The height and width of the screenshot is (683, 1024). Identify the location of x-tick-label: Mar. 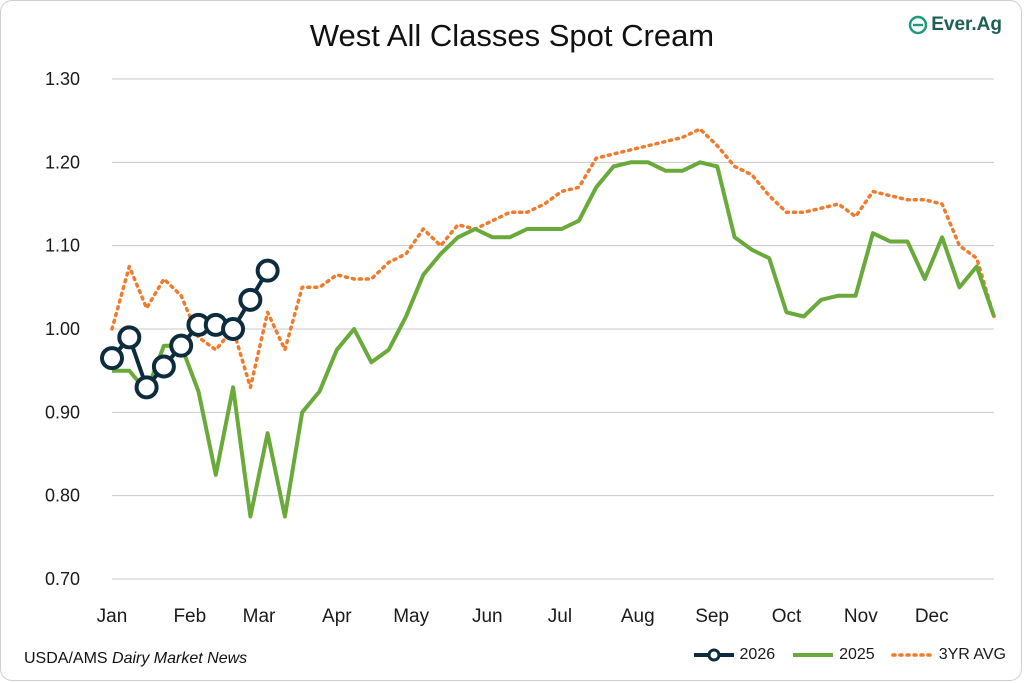
(259, 616).